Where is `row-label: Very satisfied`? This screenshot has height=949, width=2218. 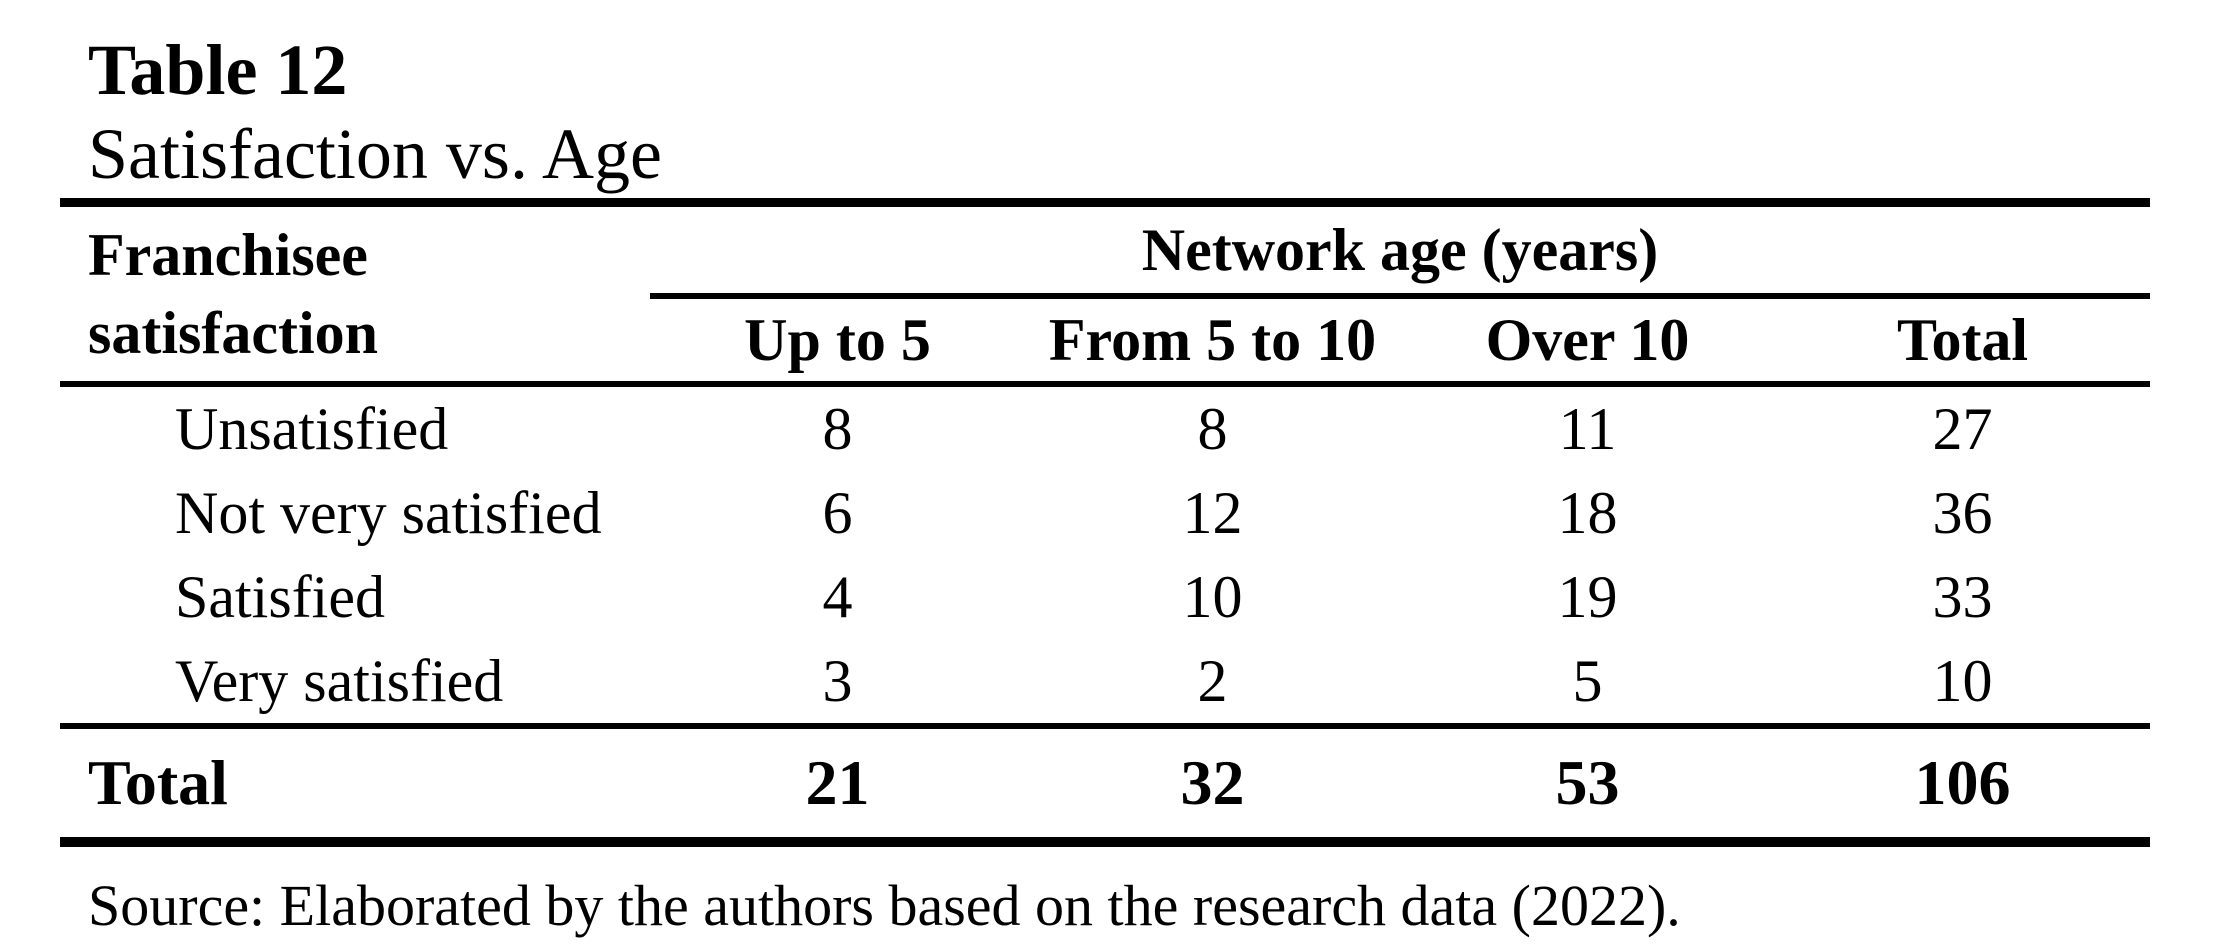 row-label: Very satisfied is located at coordinates (339, 680).